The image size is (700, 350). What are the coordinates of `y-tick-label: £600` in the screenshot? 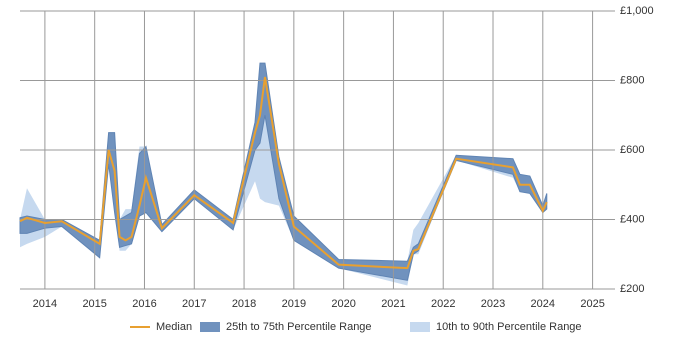 It's located at (632, 150).